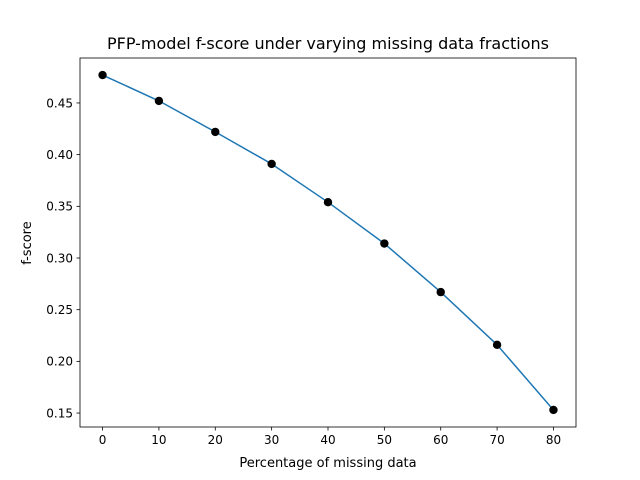 The image size is (640, 480). I want to click on y-axis-ticks: 0.15 0.20 0.25 0.30 0.35 0.40 0.45, so click(63, 258).